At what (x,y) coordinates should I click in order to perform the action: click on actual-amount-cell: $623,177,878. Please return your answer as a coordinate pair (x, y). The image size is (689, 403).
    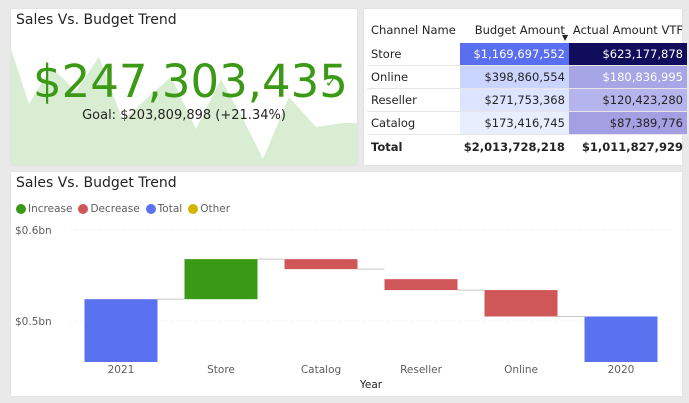
    Looking at the image, I should click on (627, 54).